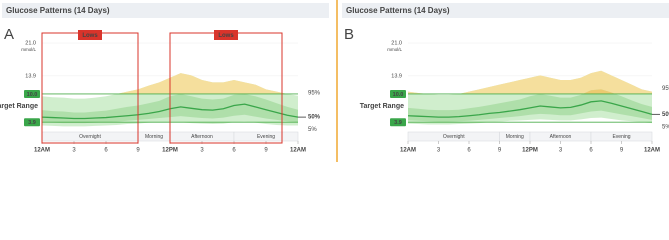 Image resolution: width=669 pixels, height=240 pixels. What do you see at coordinates (530, 109) in the screenshot?
I see `median-line` at bounding box center [530, 109].